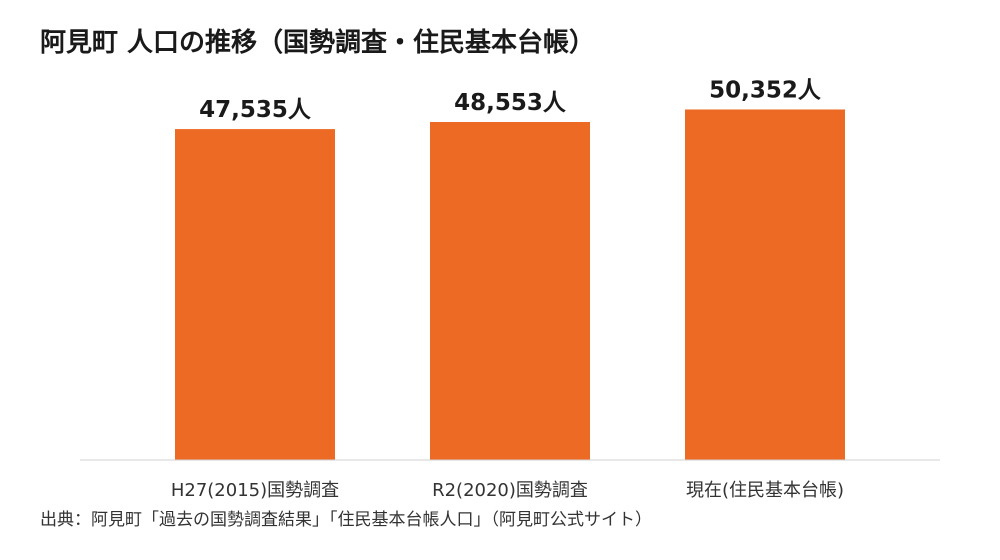  Describe the element at coordinates (318, 43) in the screenshot. I see `chart-title: 阿見町 人口の推移（国勢調査・住民基本台帳）` at that location.